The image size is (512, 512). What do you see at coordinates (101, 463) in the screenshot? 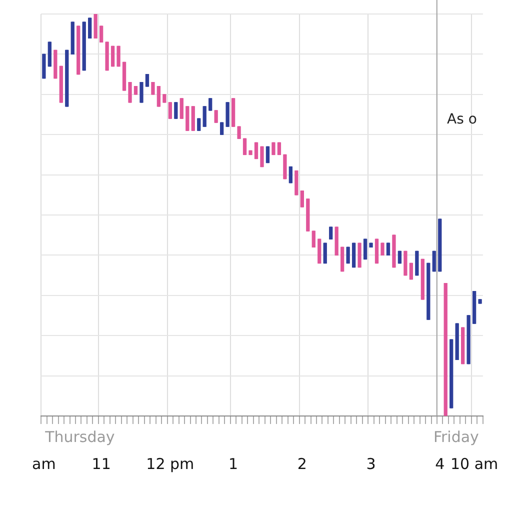
I see `x-tick-label: 11` at bounding box center [101, 463].